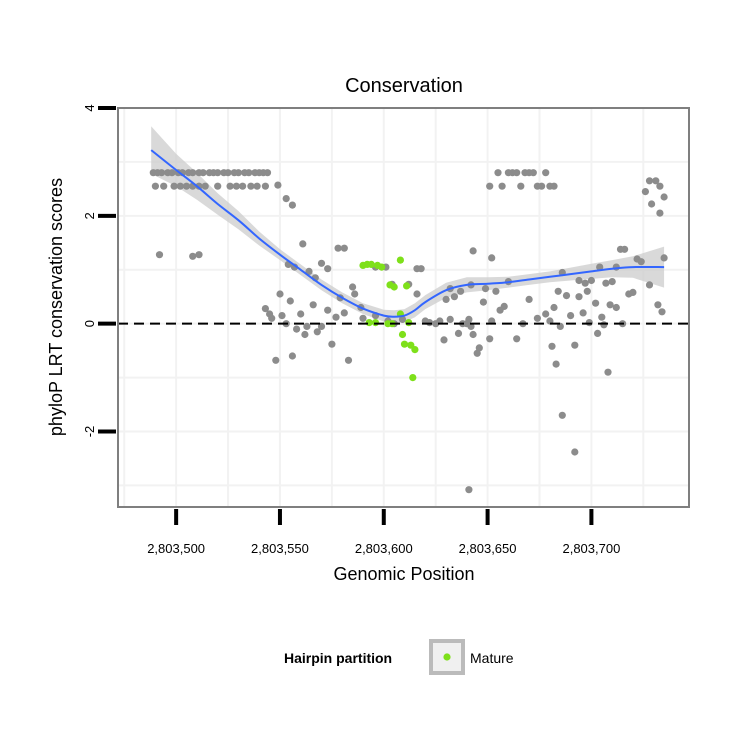 This screenshot has width=750, height=750. What do you see at coordinates (488, 548) in the screenshot?
I see `x-tick-label: 2,803,650` at bounding box center [488, 548].